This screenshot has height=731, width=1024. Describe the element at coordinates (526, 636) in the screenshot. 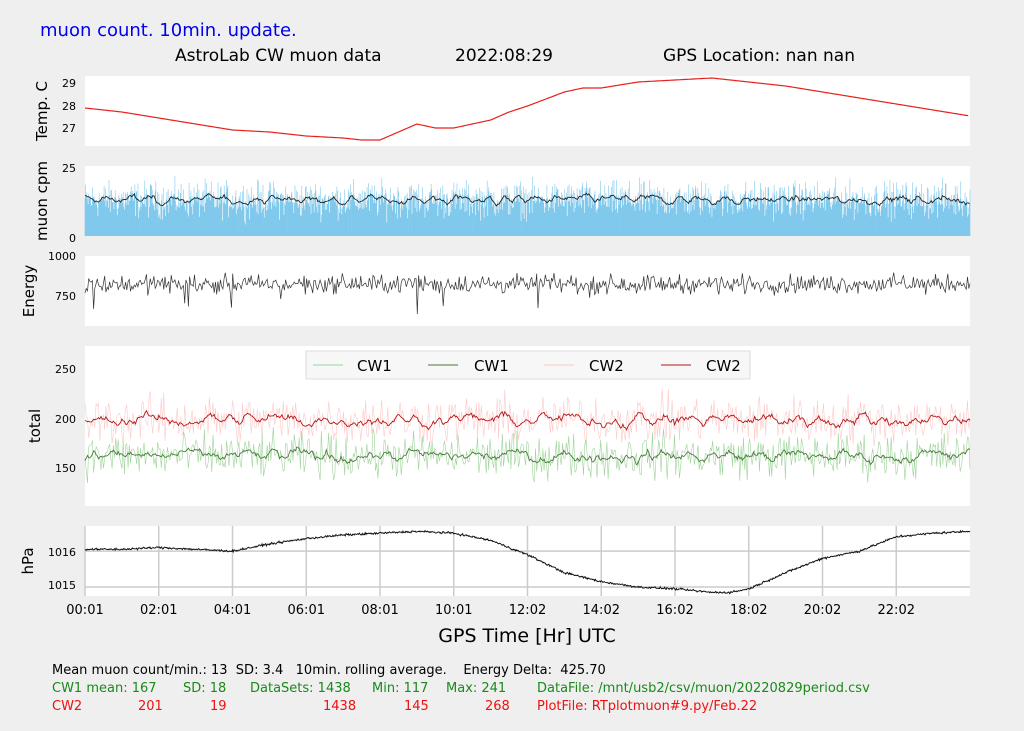

I see `x-axis-label: GPS Time [Hr] UTC` at that location.